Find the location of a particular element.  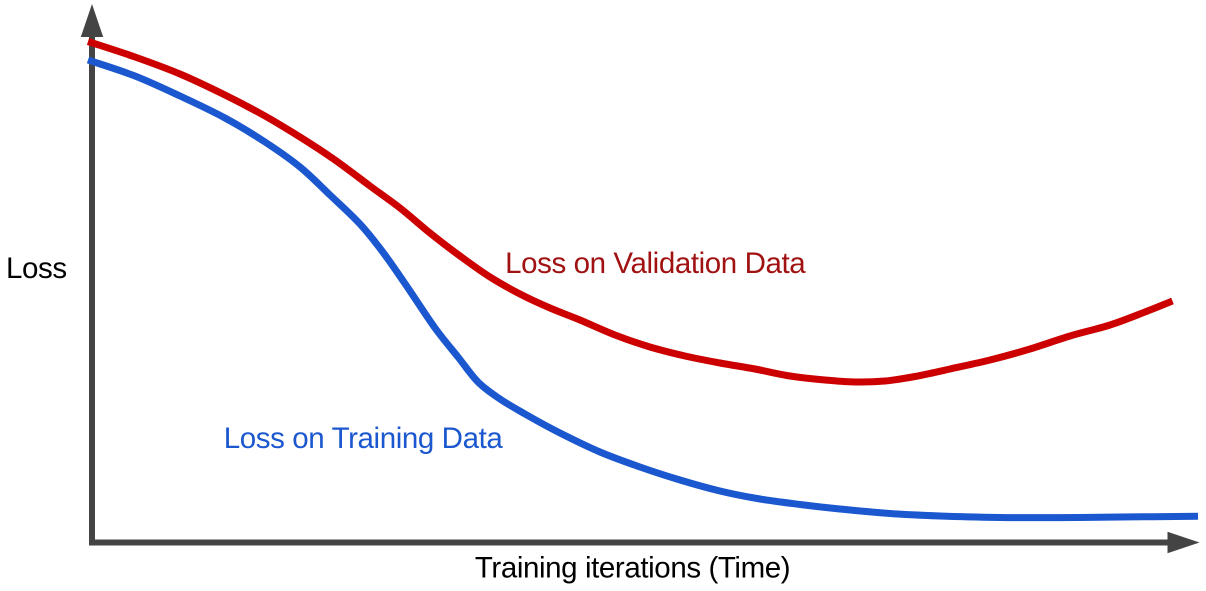

svg-text: Loss is located at coordinates (36, 268).